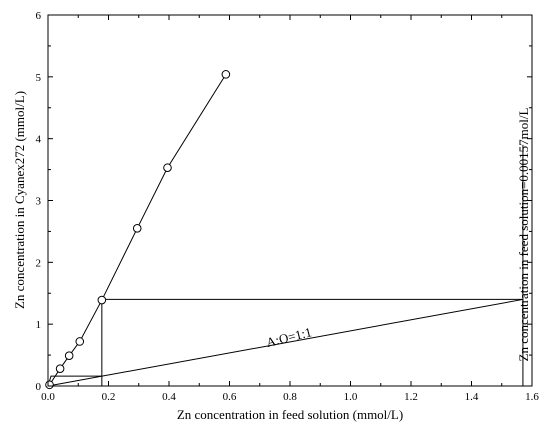 The image size is (539, 426). What do you see at coordinates (39, 387) in the screenshot?
I see `y-tick-label: 0` at bounding box center [39, 387].